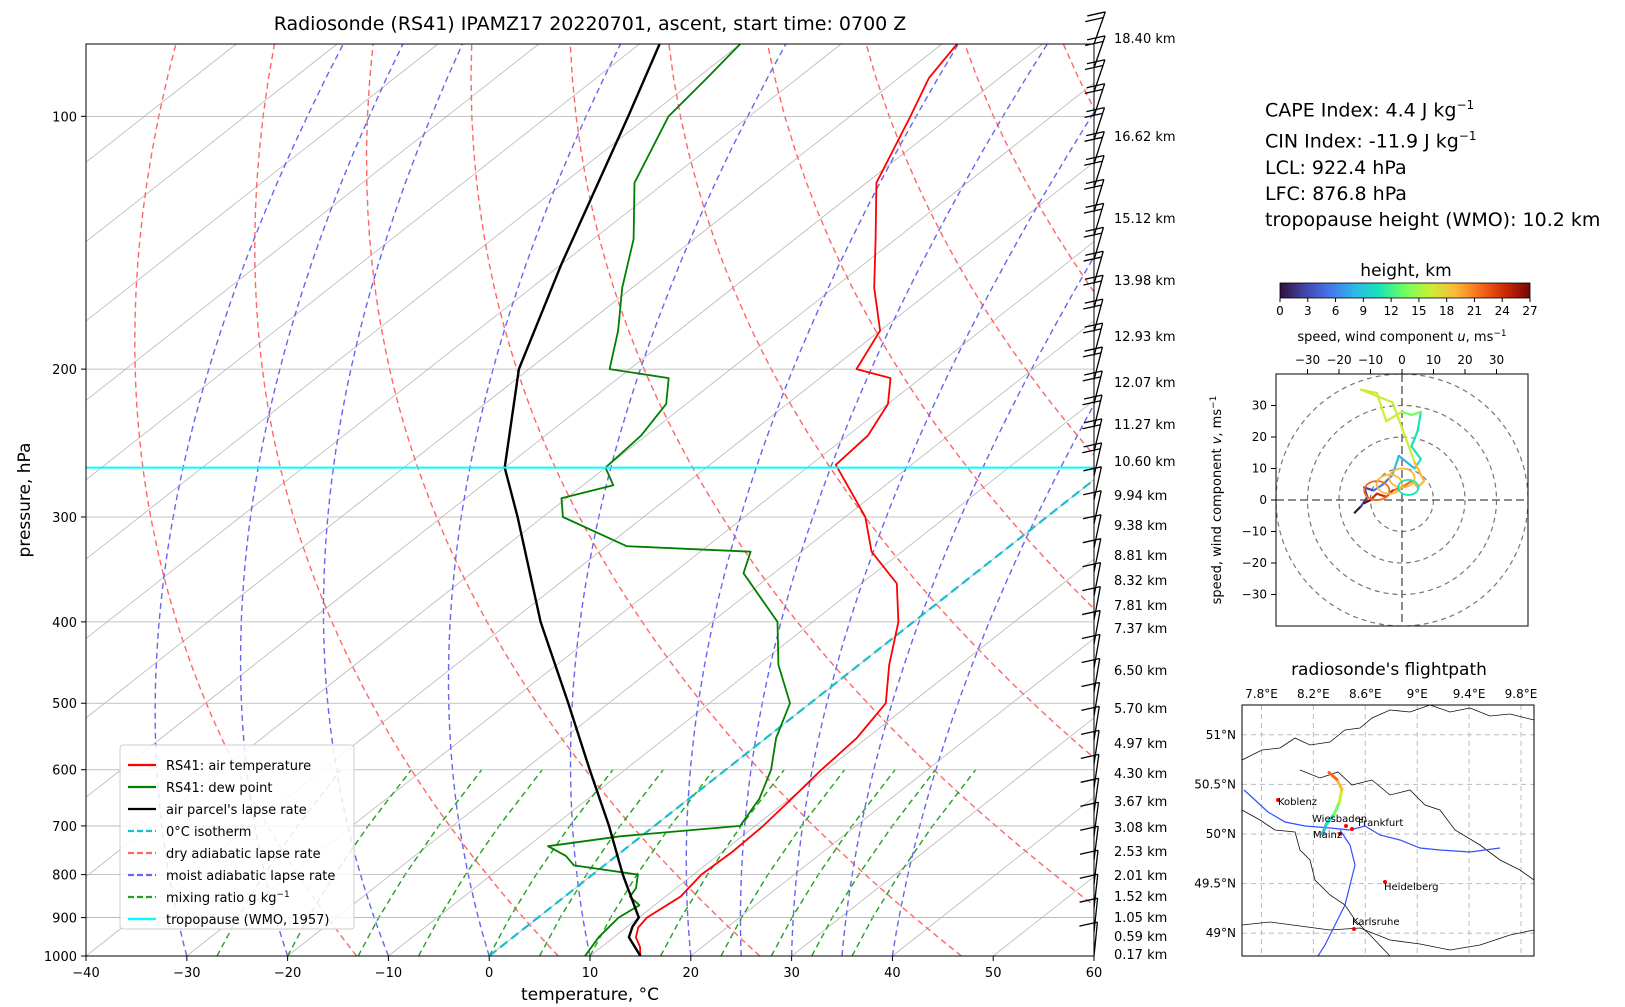  I want to click on hodo-y-tick-label: 10, so click(1259, 469).